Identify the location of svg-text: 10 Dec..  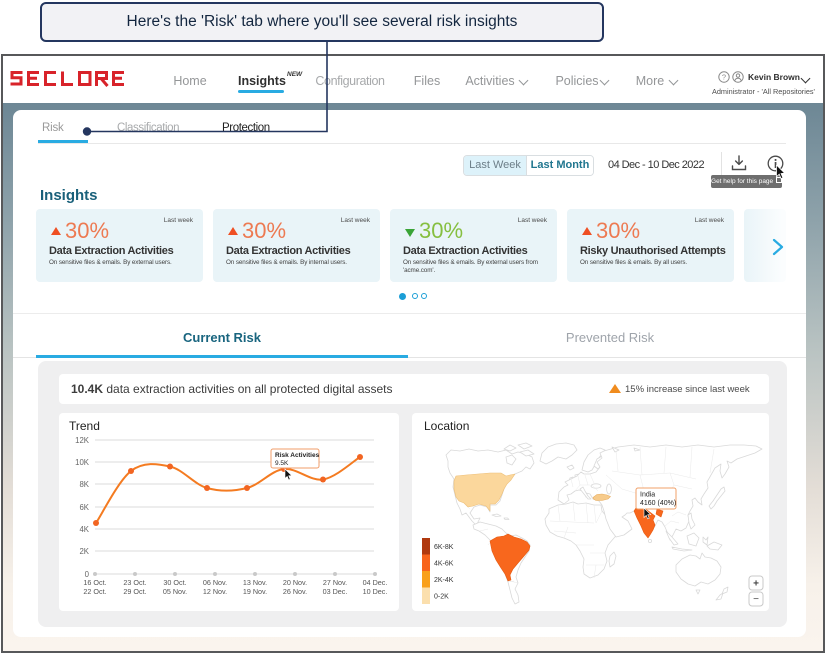
(375, 591).